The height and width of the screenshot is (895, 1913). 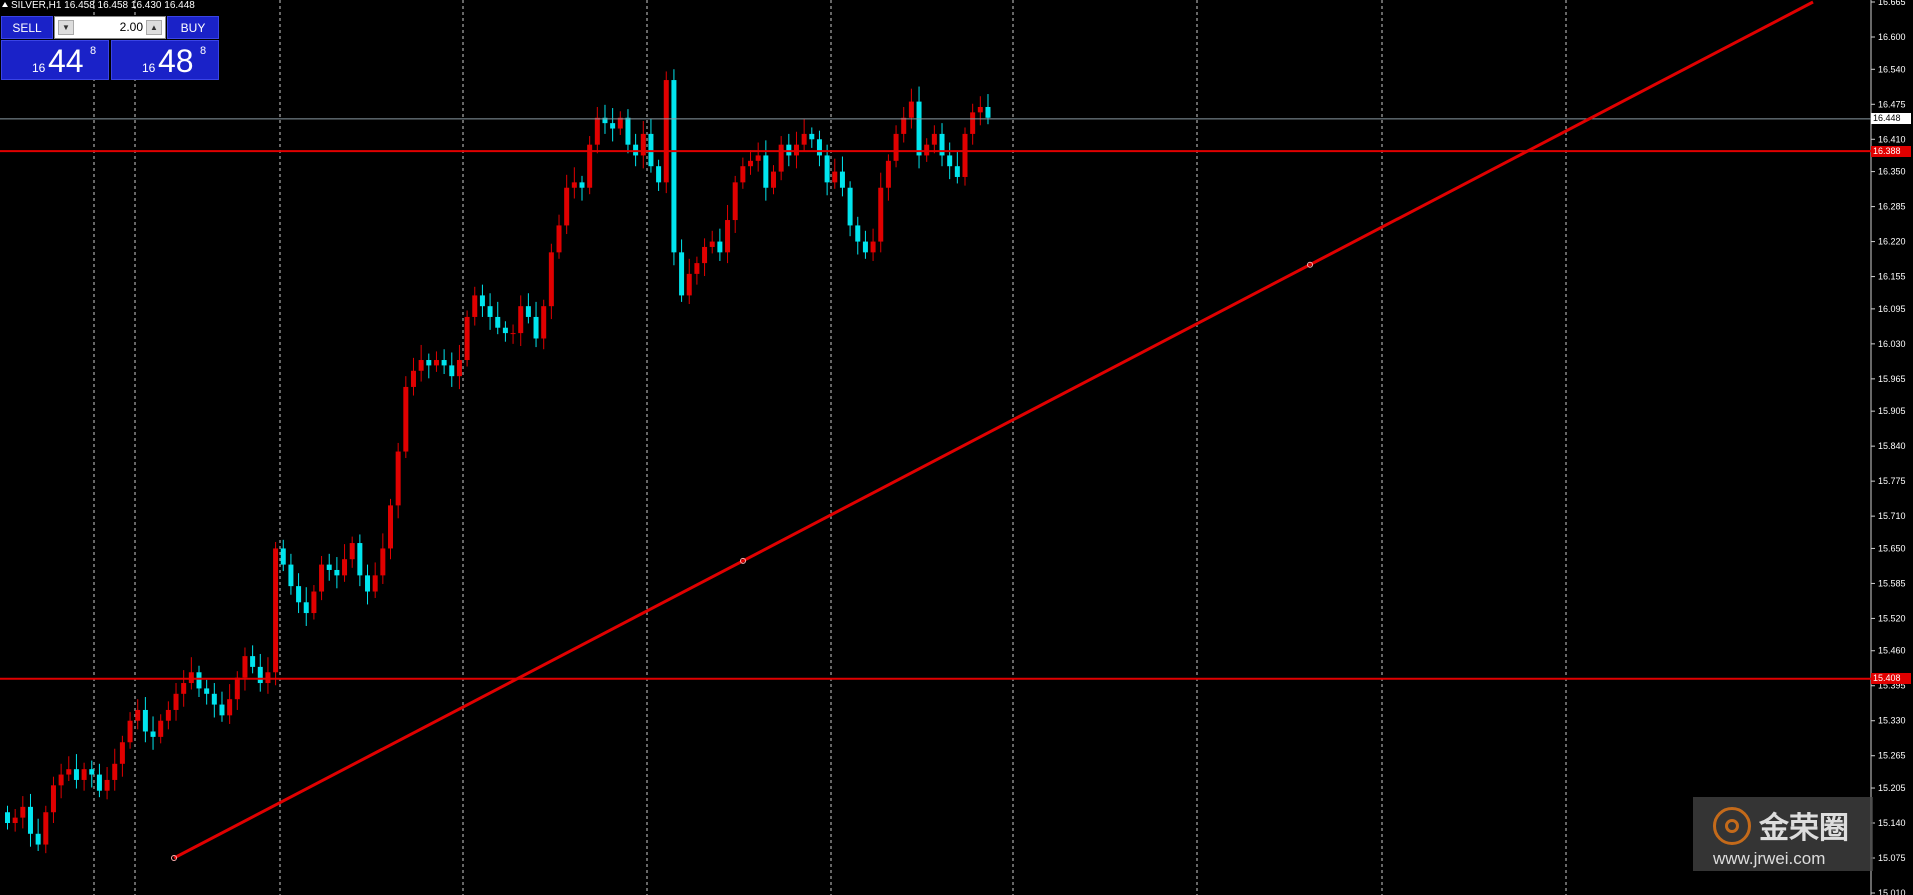 I want to click on trendline-handle, so click(x=174, y=858).